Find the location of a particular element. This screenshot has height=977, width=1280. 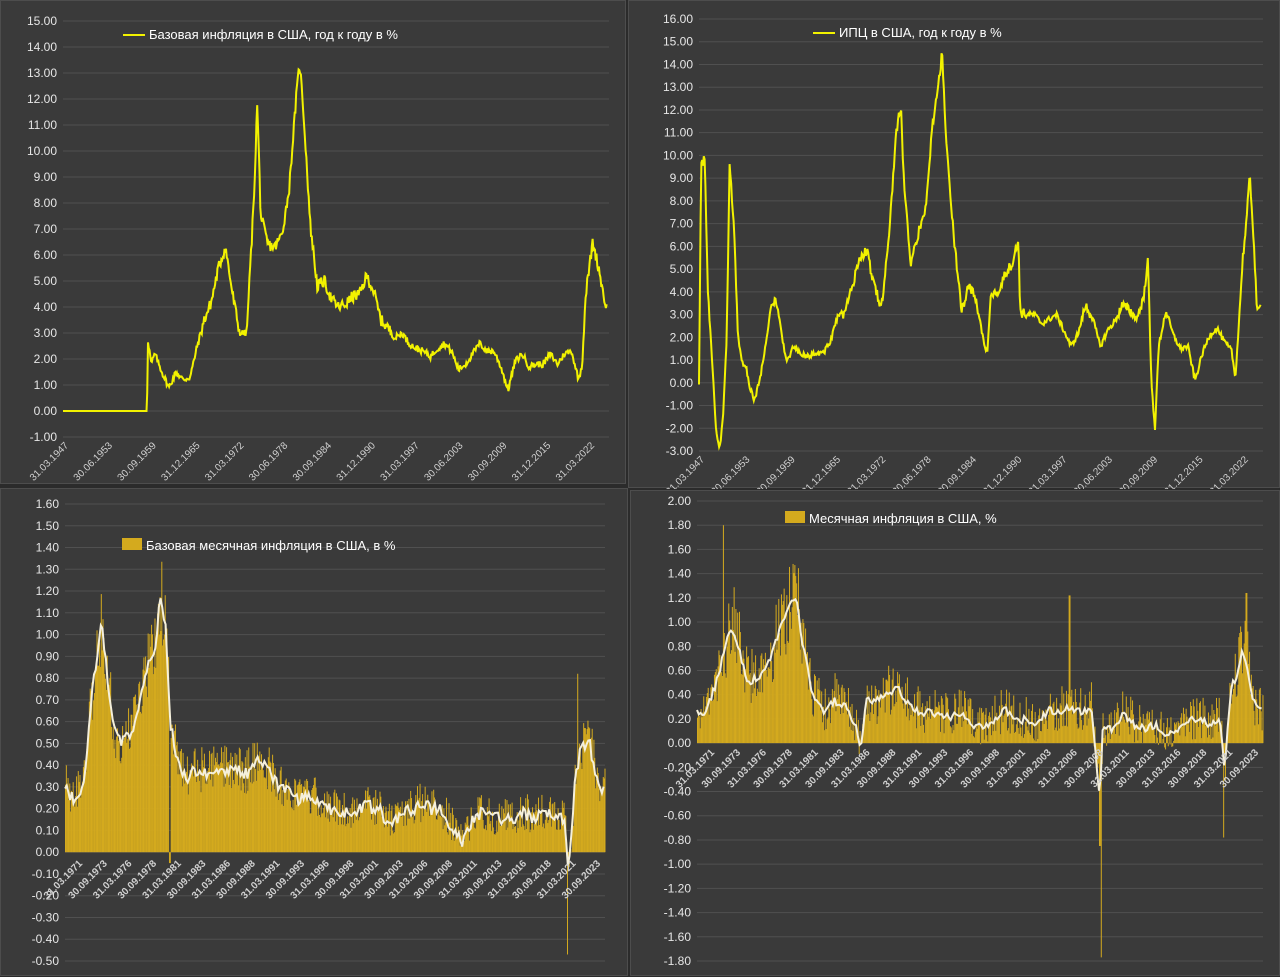

y-tick-label: -3.00 is located at coordinates (680, 451).